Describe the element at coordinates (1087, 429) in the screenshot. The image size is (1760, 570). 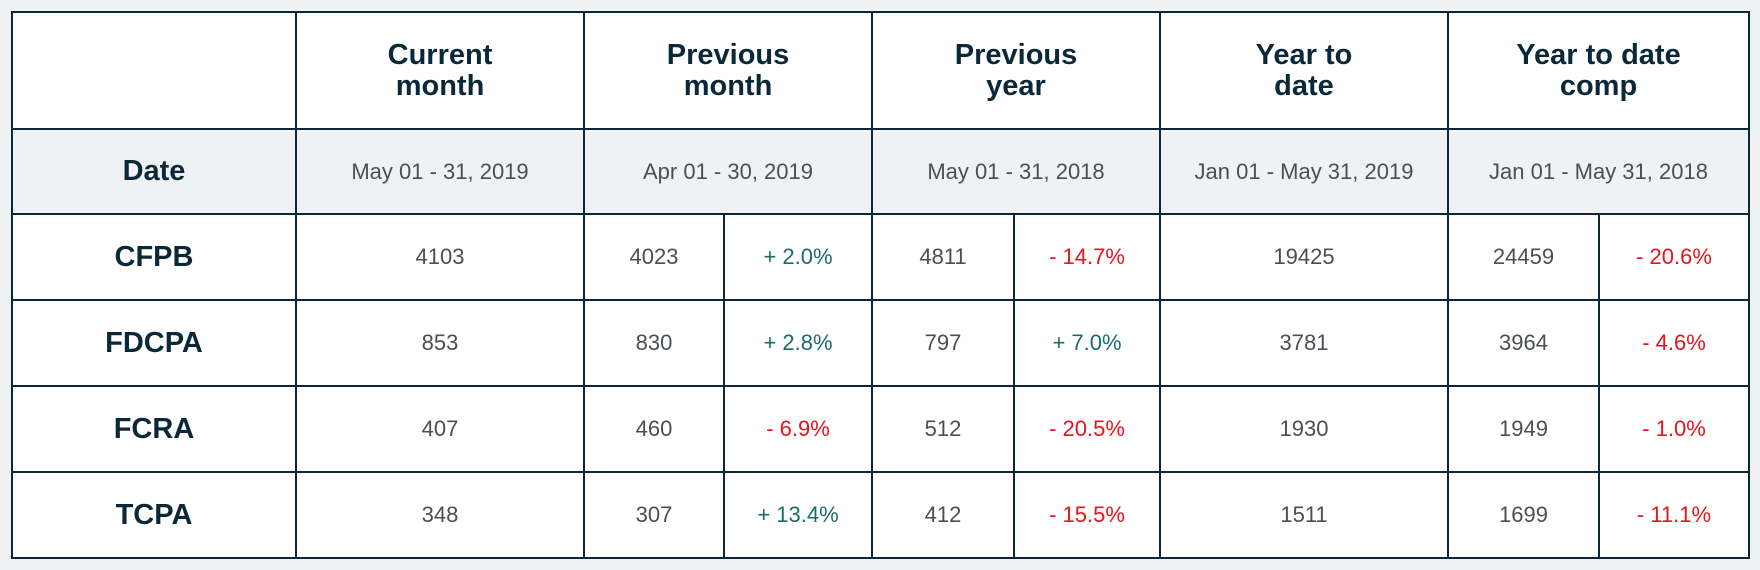
I see `previous-year-change: - 20.5%` at that location.